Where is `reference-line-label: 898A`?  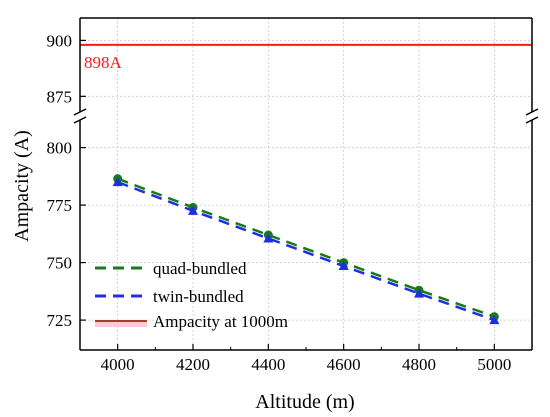 reference-line-label: 898A is located at coordinates (103, 62).